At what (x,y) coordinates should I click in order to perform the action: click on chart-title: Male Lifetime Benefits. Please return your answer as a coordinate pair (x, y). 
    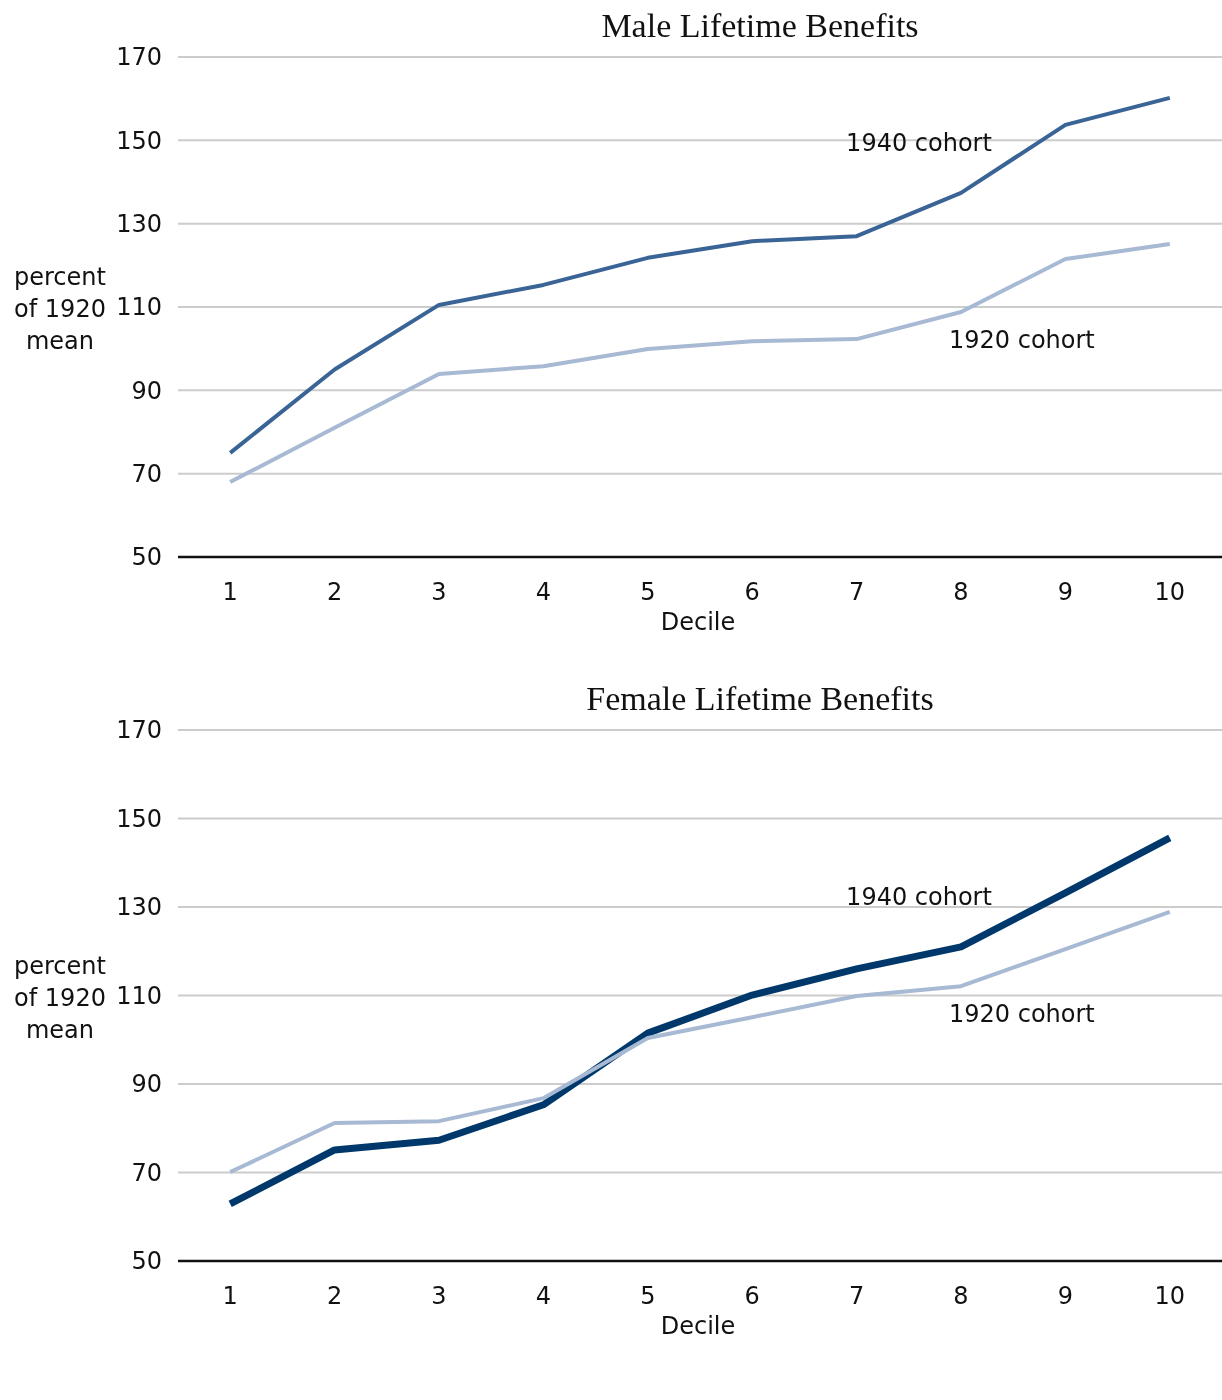
    Looking at the image, I should click on (760, 25).